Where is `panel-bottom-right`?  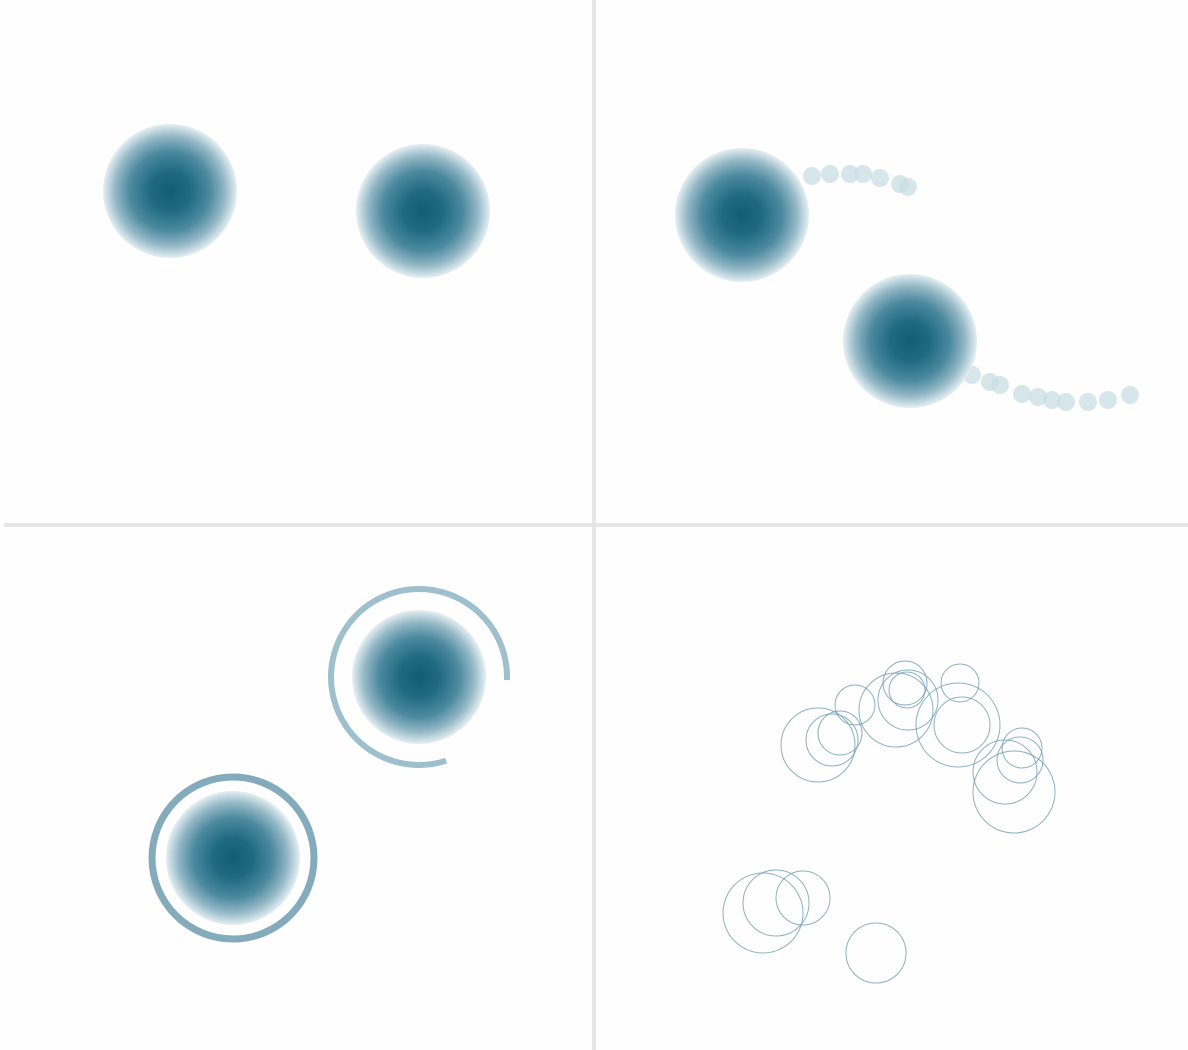
panel-bottom-right is located at coordinates (889, 822).